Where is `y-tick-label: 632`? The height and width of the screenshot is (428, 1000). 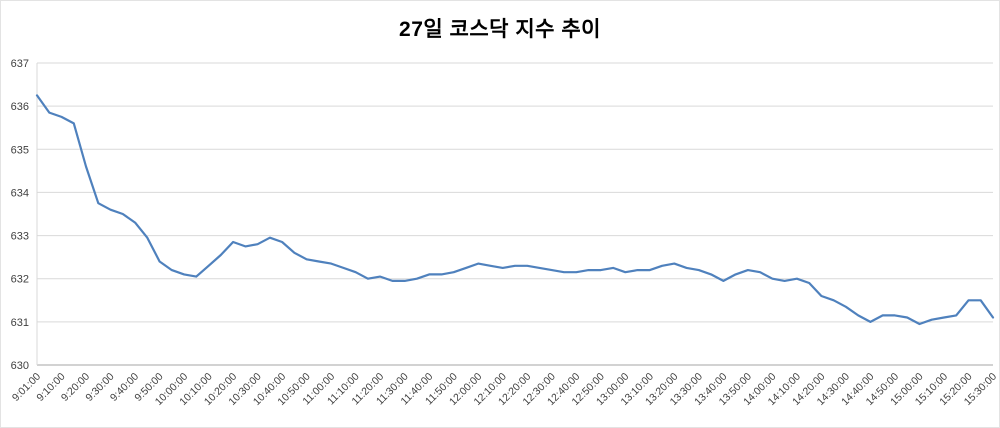 y-tick-label: 632 is located at coordinates (20, 280).